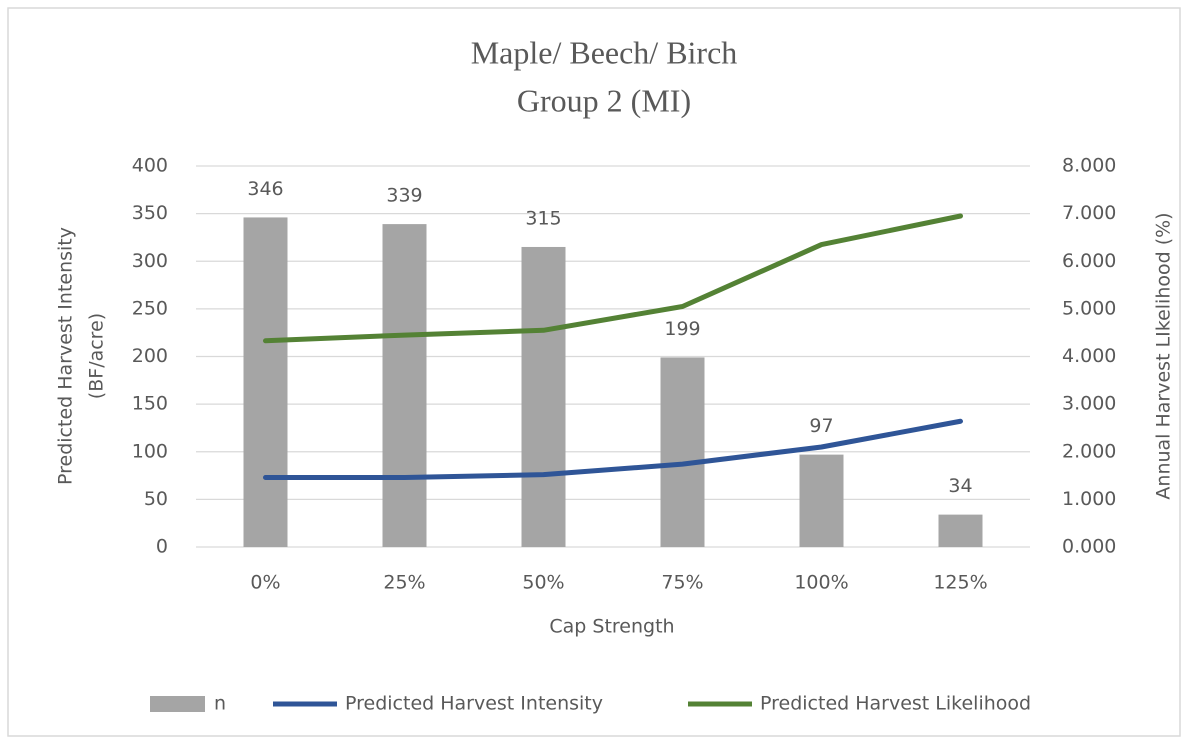  I want to click on y2-tick-label: 3.000, so click(1089, 404).